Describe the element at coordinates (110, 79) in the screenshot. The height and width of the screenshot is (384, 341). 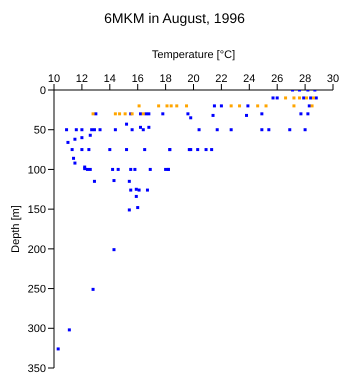
I see `x-tick-label: 14` at that location.